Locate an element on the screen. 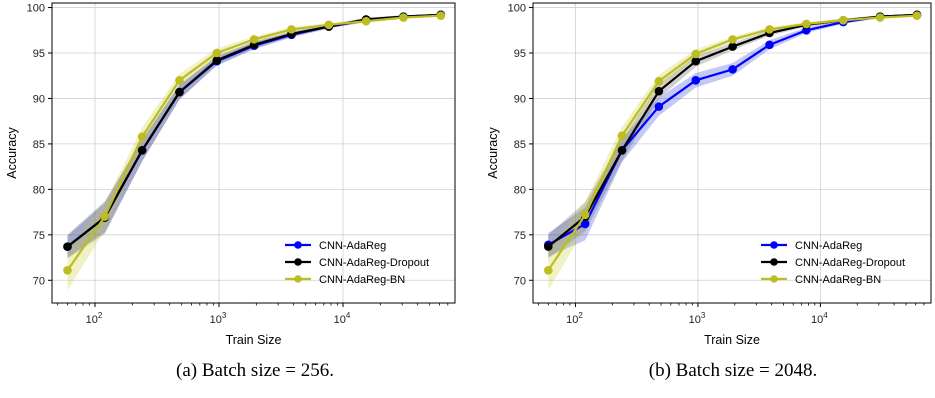  caption-b: (b) Batch size = 2048. is located at coordinates (733, 370).